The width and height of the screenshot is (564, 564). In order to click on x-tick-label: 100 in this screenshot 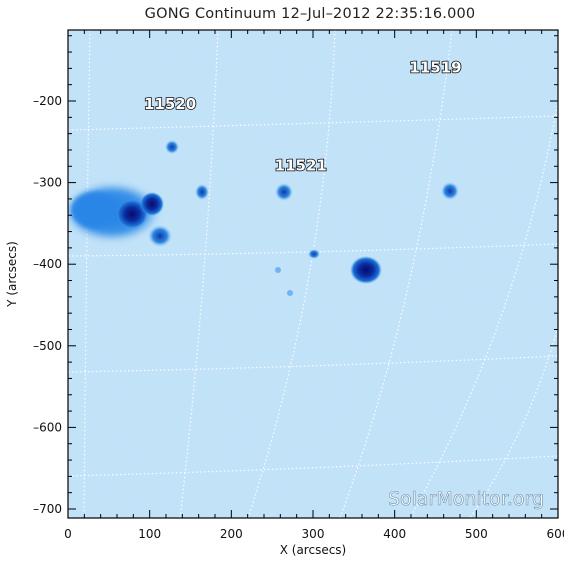, I will do `click(149, 534)`.